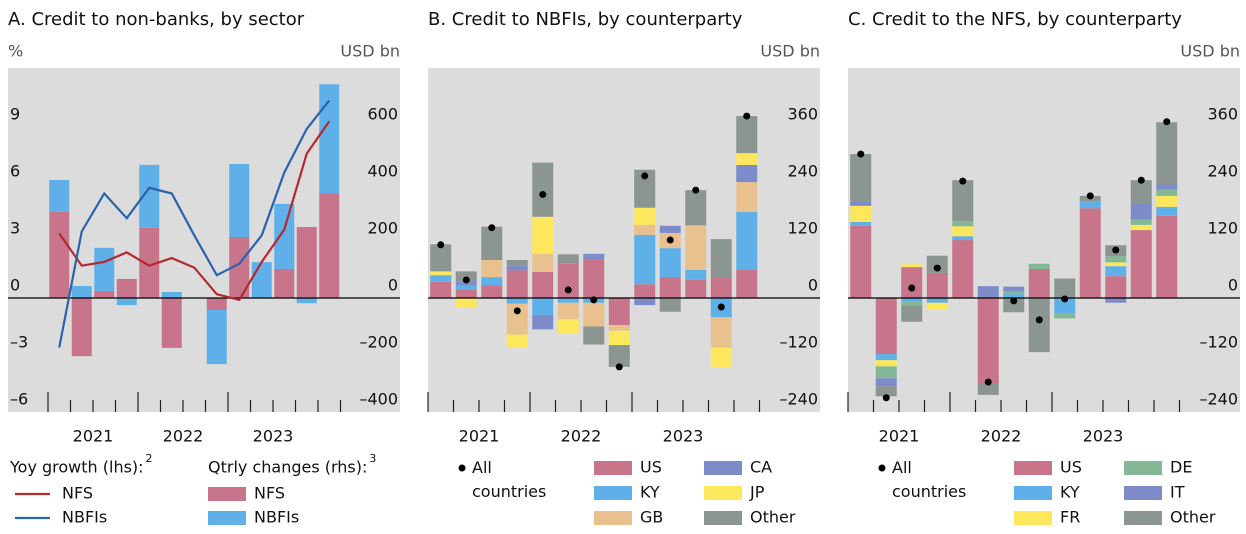 The height and width of the screenshot is (534, 1246). Describe the element at coordinates (683, 436) in the screenshot. I see `x-tick-label: 2023` at that location.